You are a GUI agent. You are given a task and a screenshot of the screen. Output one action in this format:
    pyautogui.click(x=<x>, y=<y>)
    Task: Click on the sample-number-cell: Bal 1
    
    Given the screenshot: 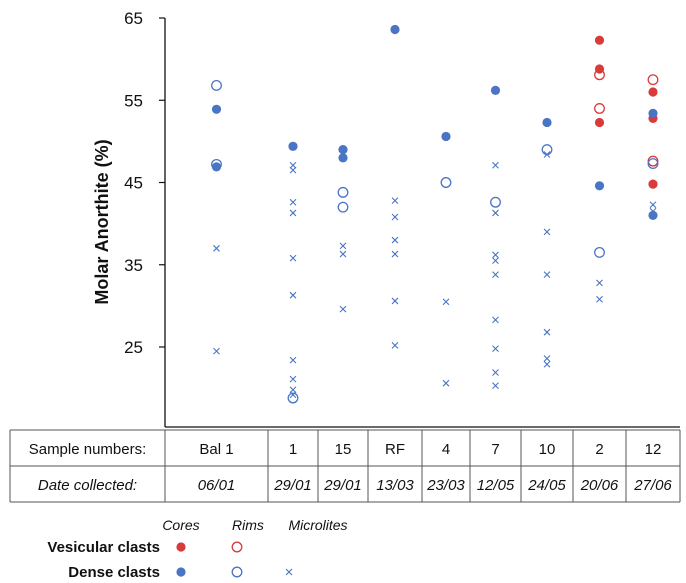 What is the action you would take?
    pyautogui.click(x=216, y=449)
    